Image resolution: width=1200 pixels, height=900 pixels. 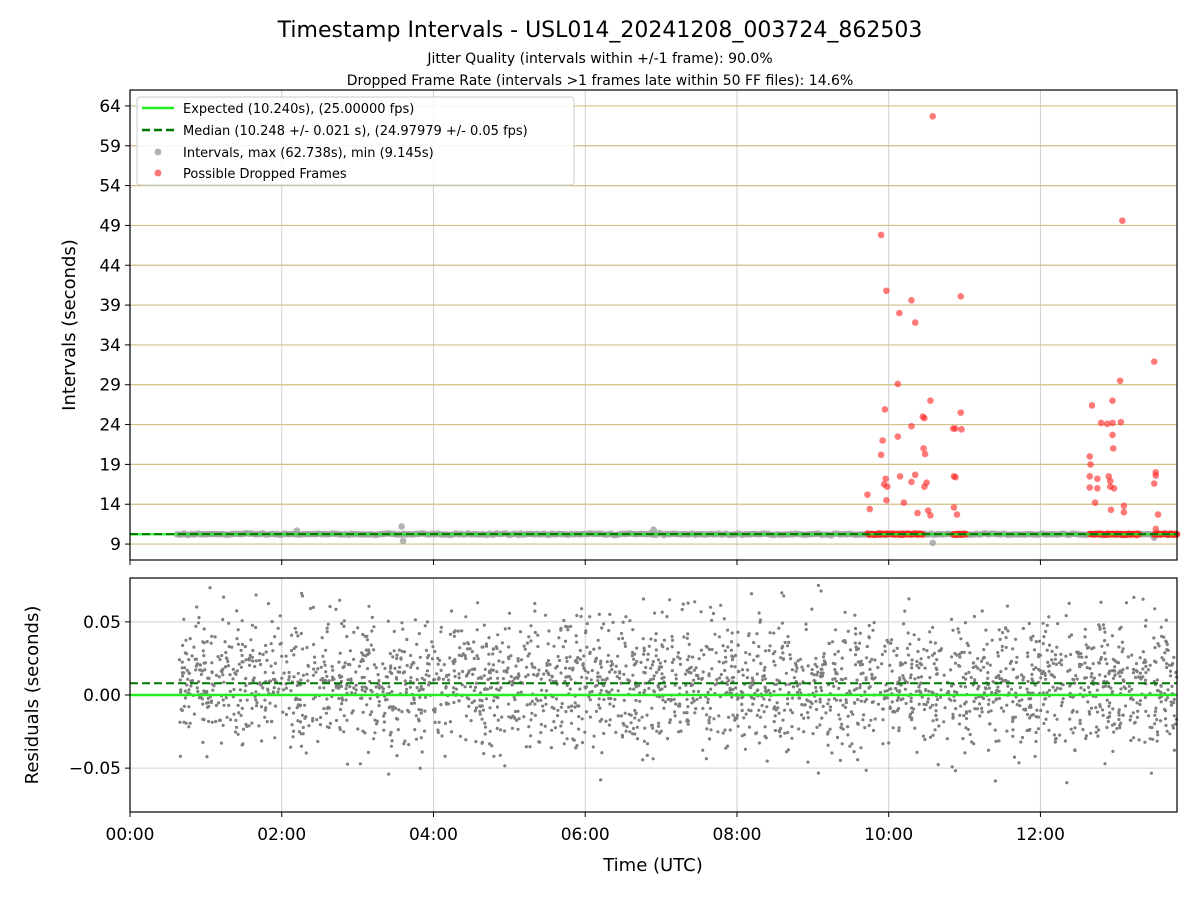 What do you see at coordinates (110, 266) in the screenshot?
I see `intervals-y-tick-label: 44` at bounding box center [110, 266].